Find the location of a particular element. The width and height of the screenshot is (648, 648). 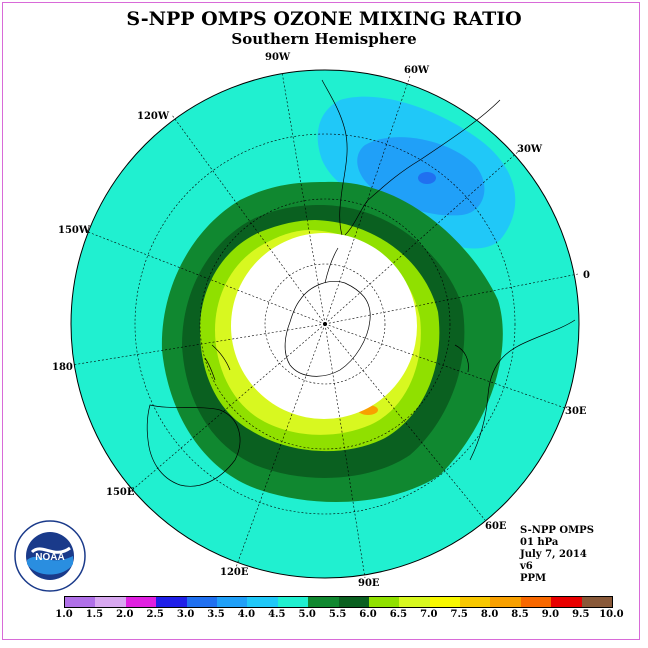

logo-wave is located at coordinates (50, 565).